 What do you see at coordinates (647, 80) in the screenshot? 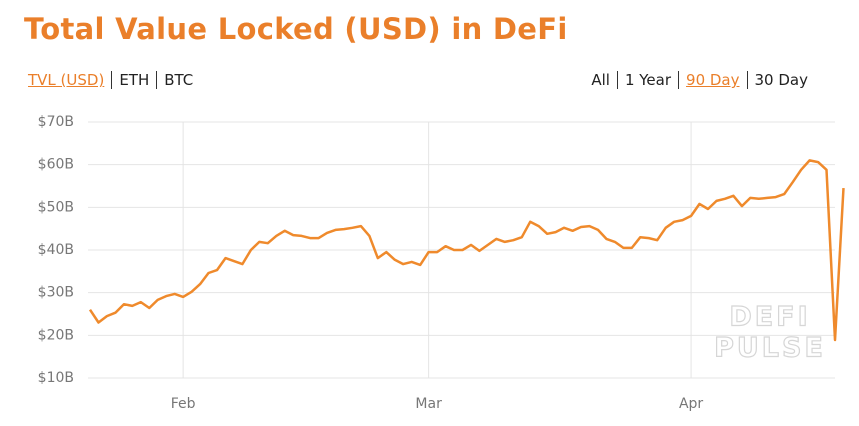
I see `range-tab: 1 Year` at bounding box center [647, 80].